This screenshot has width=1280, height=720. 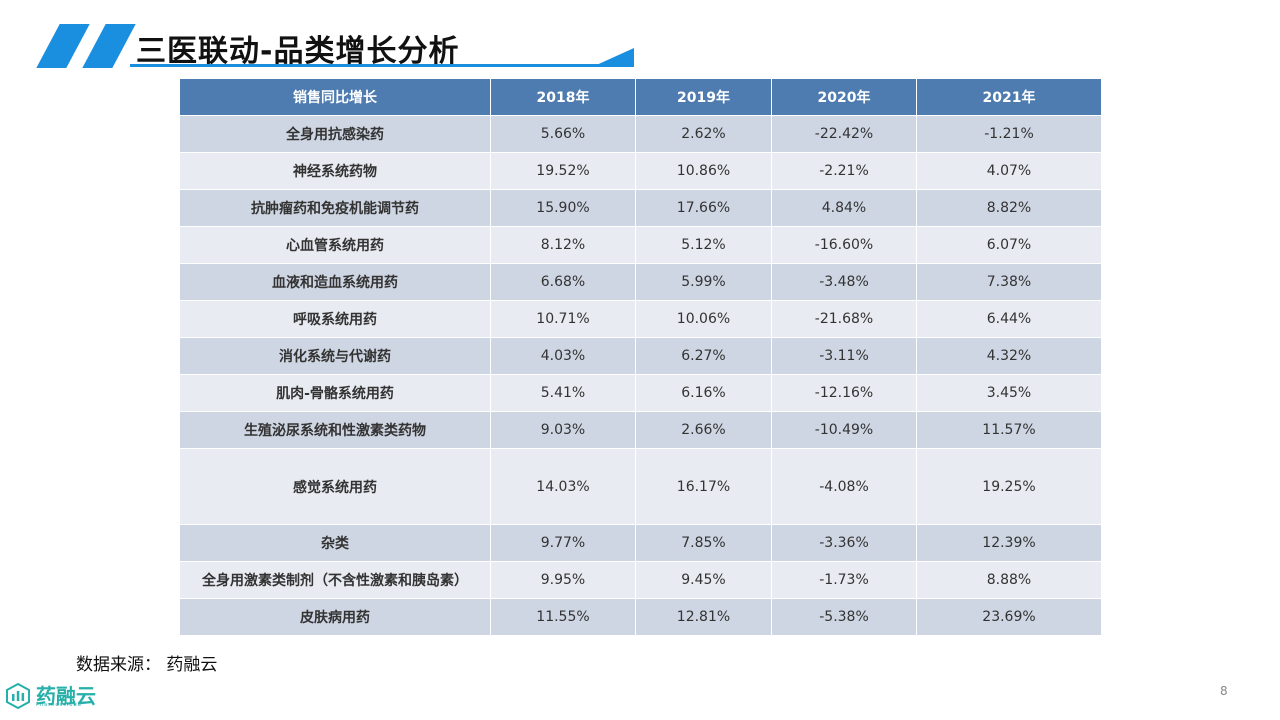 What do you see at coordinates (844, 245) in the screenshot?
I see `growth-value-cell: -16.60%` at bounding box center [844, 245].